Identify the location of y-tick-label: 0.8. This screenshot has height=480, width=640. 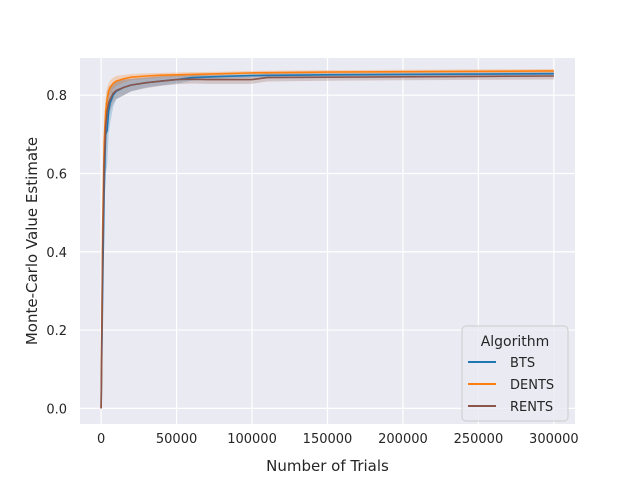
(56, 96).